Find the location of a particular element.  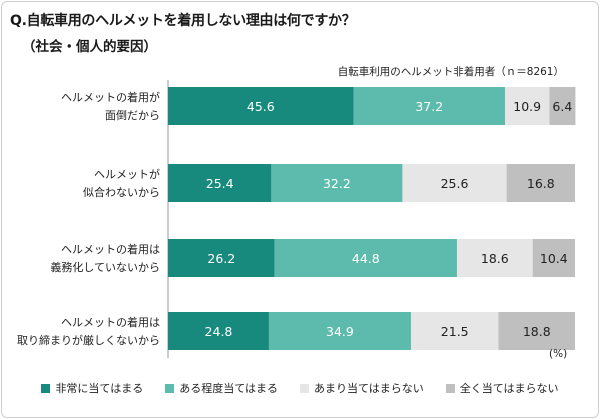

data-label: 6.4 is located at coordinates (562, 106).